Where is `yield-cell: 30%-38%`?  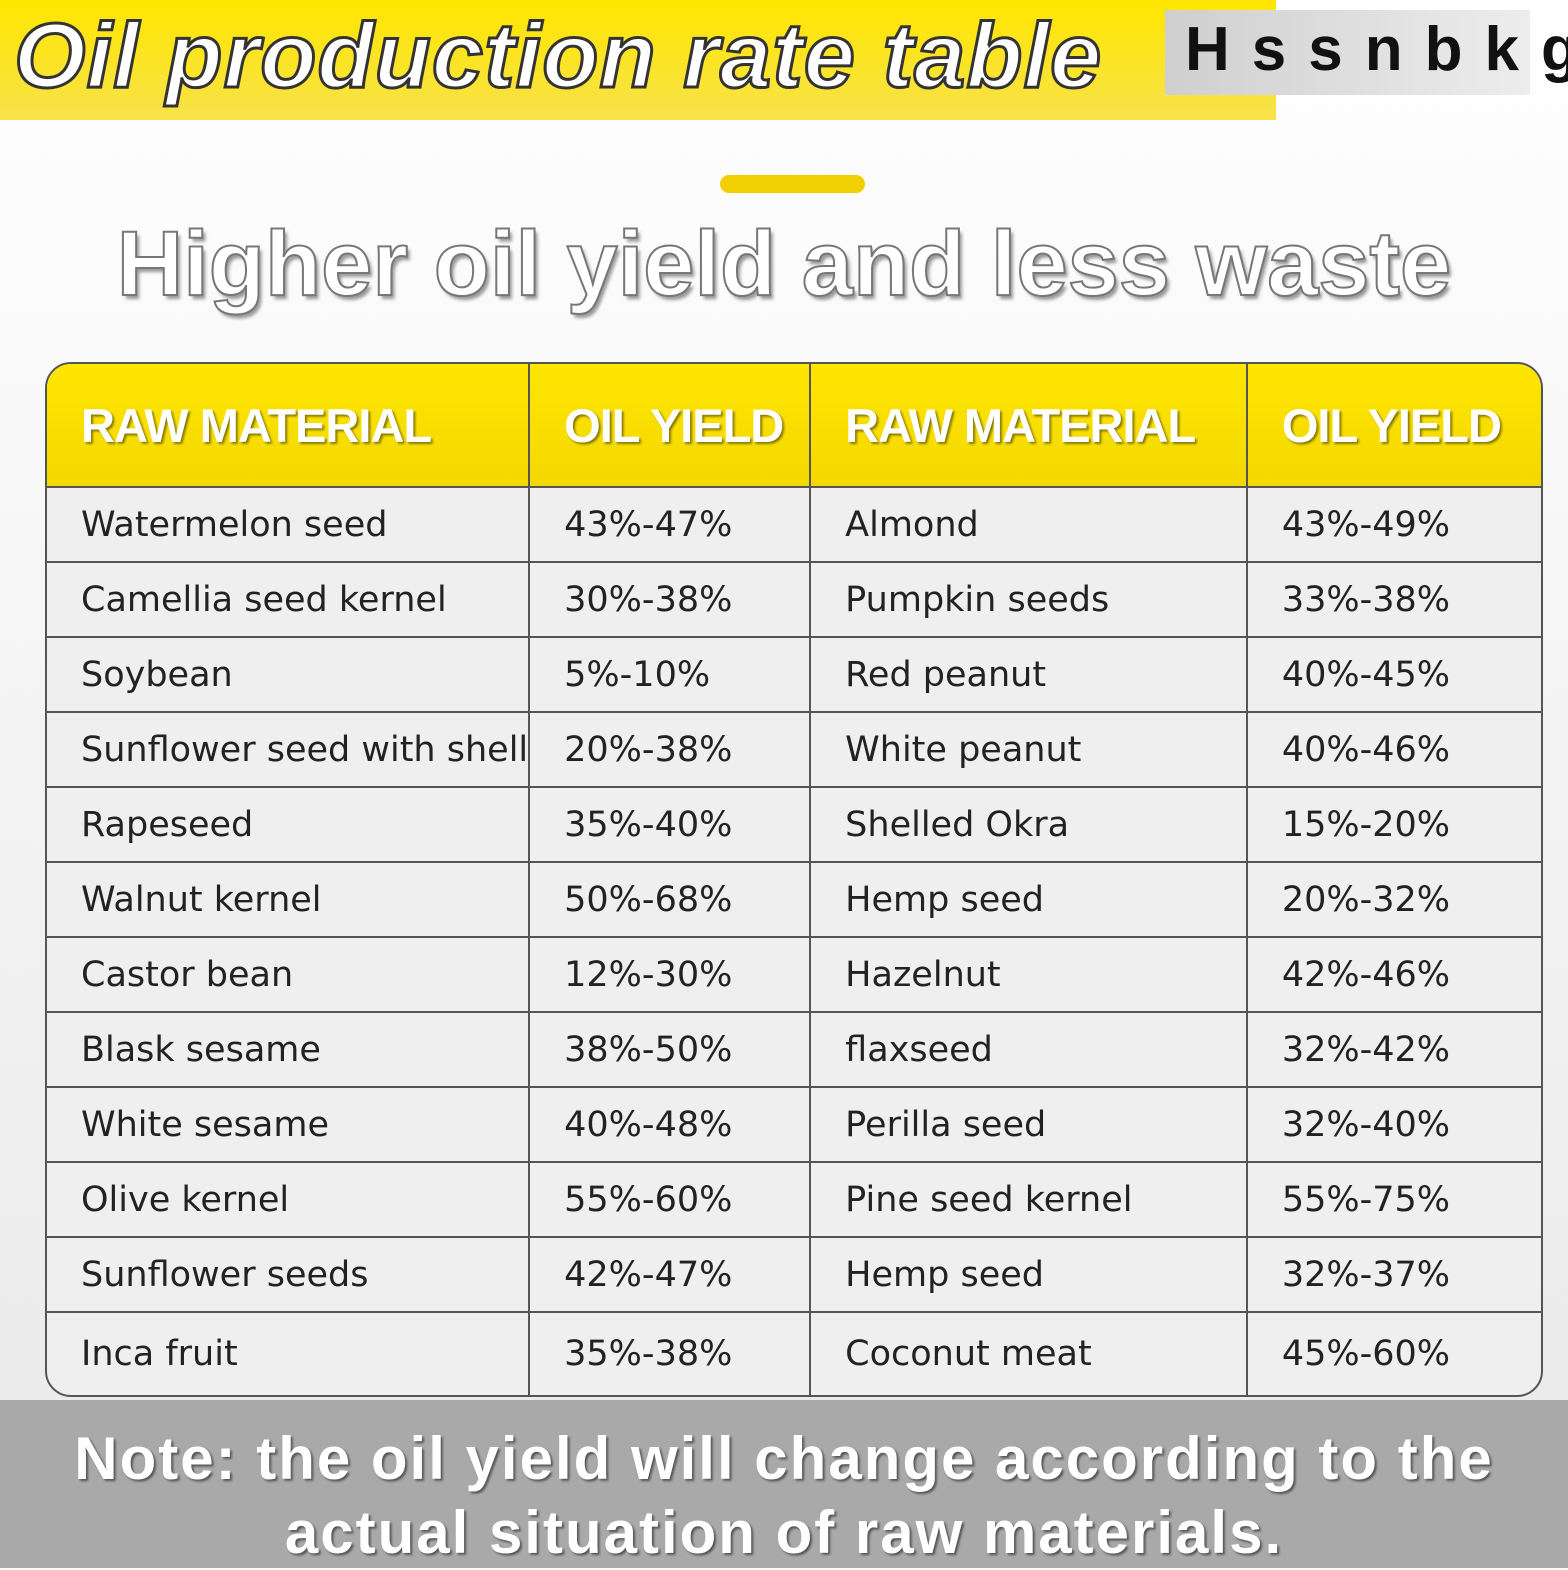
yield-cell: 30%-38% is located at coordinates (669, 600).